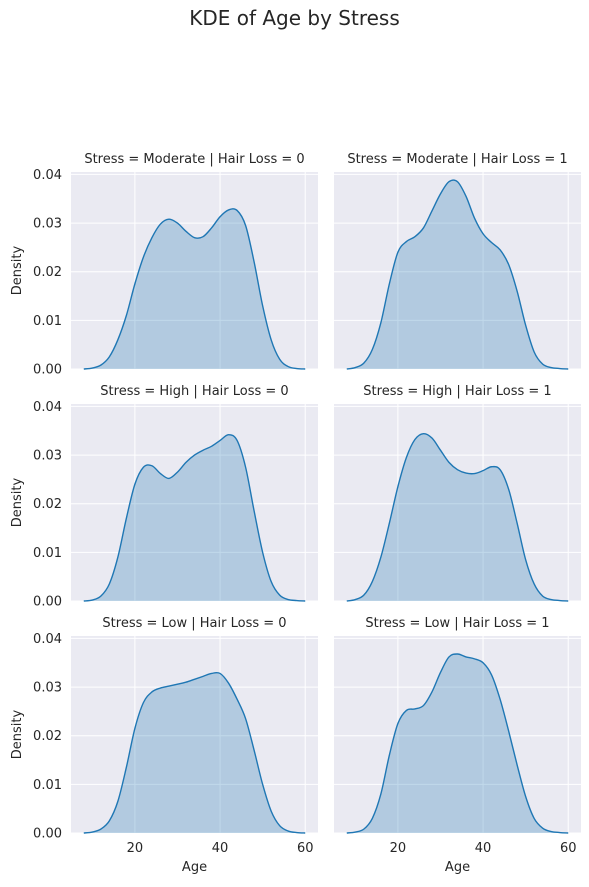 This screenshot has width=589, height=887. I want to click on figure-title: KDE of Age by Stress, so click(294, 18).